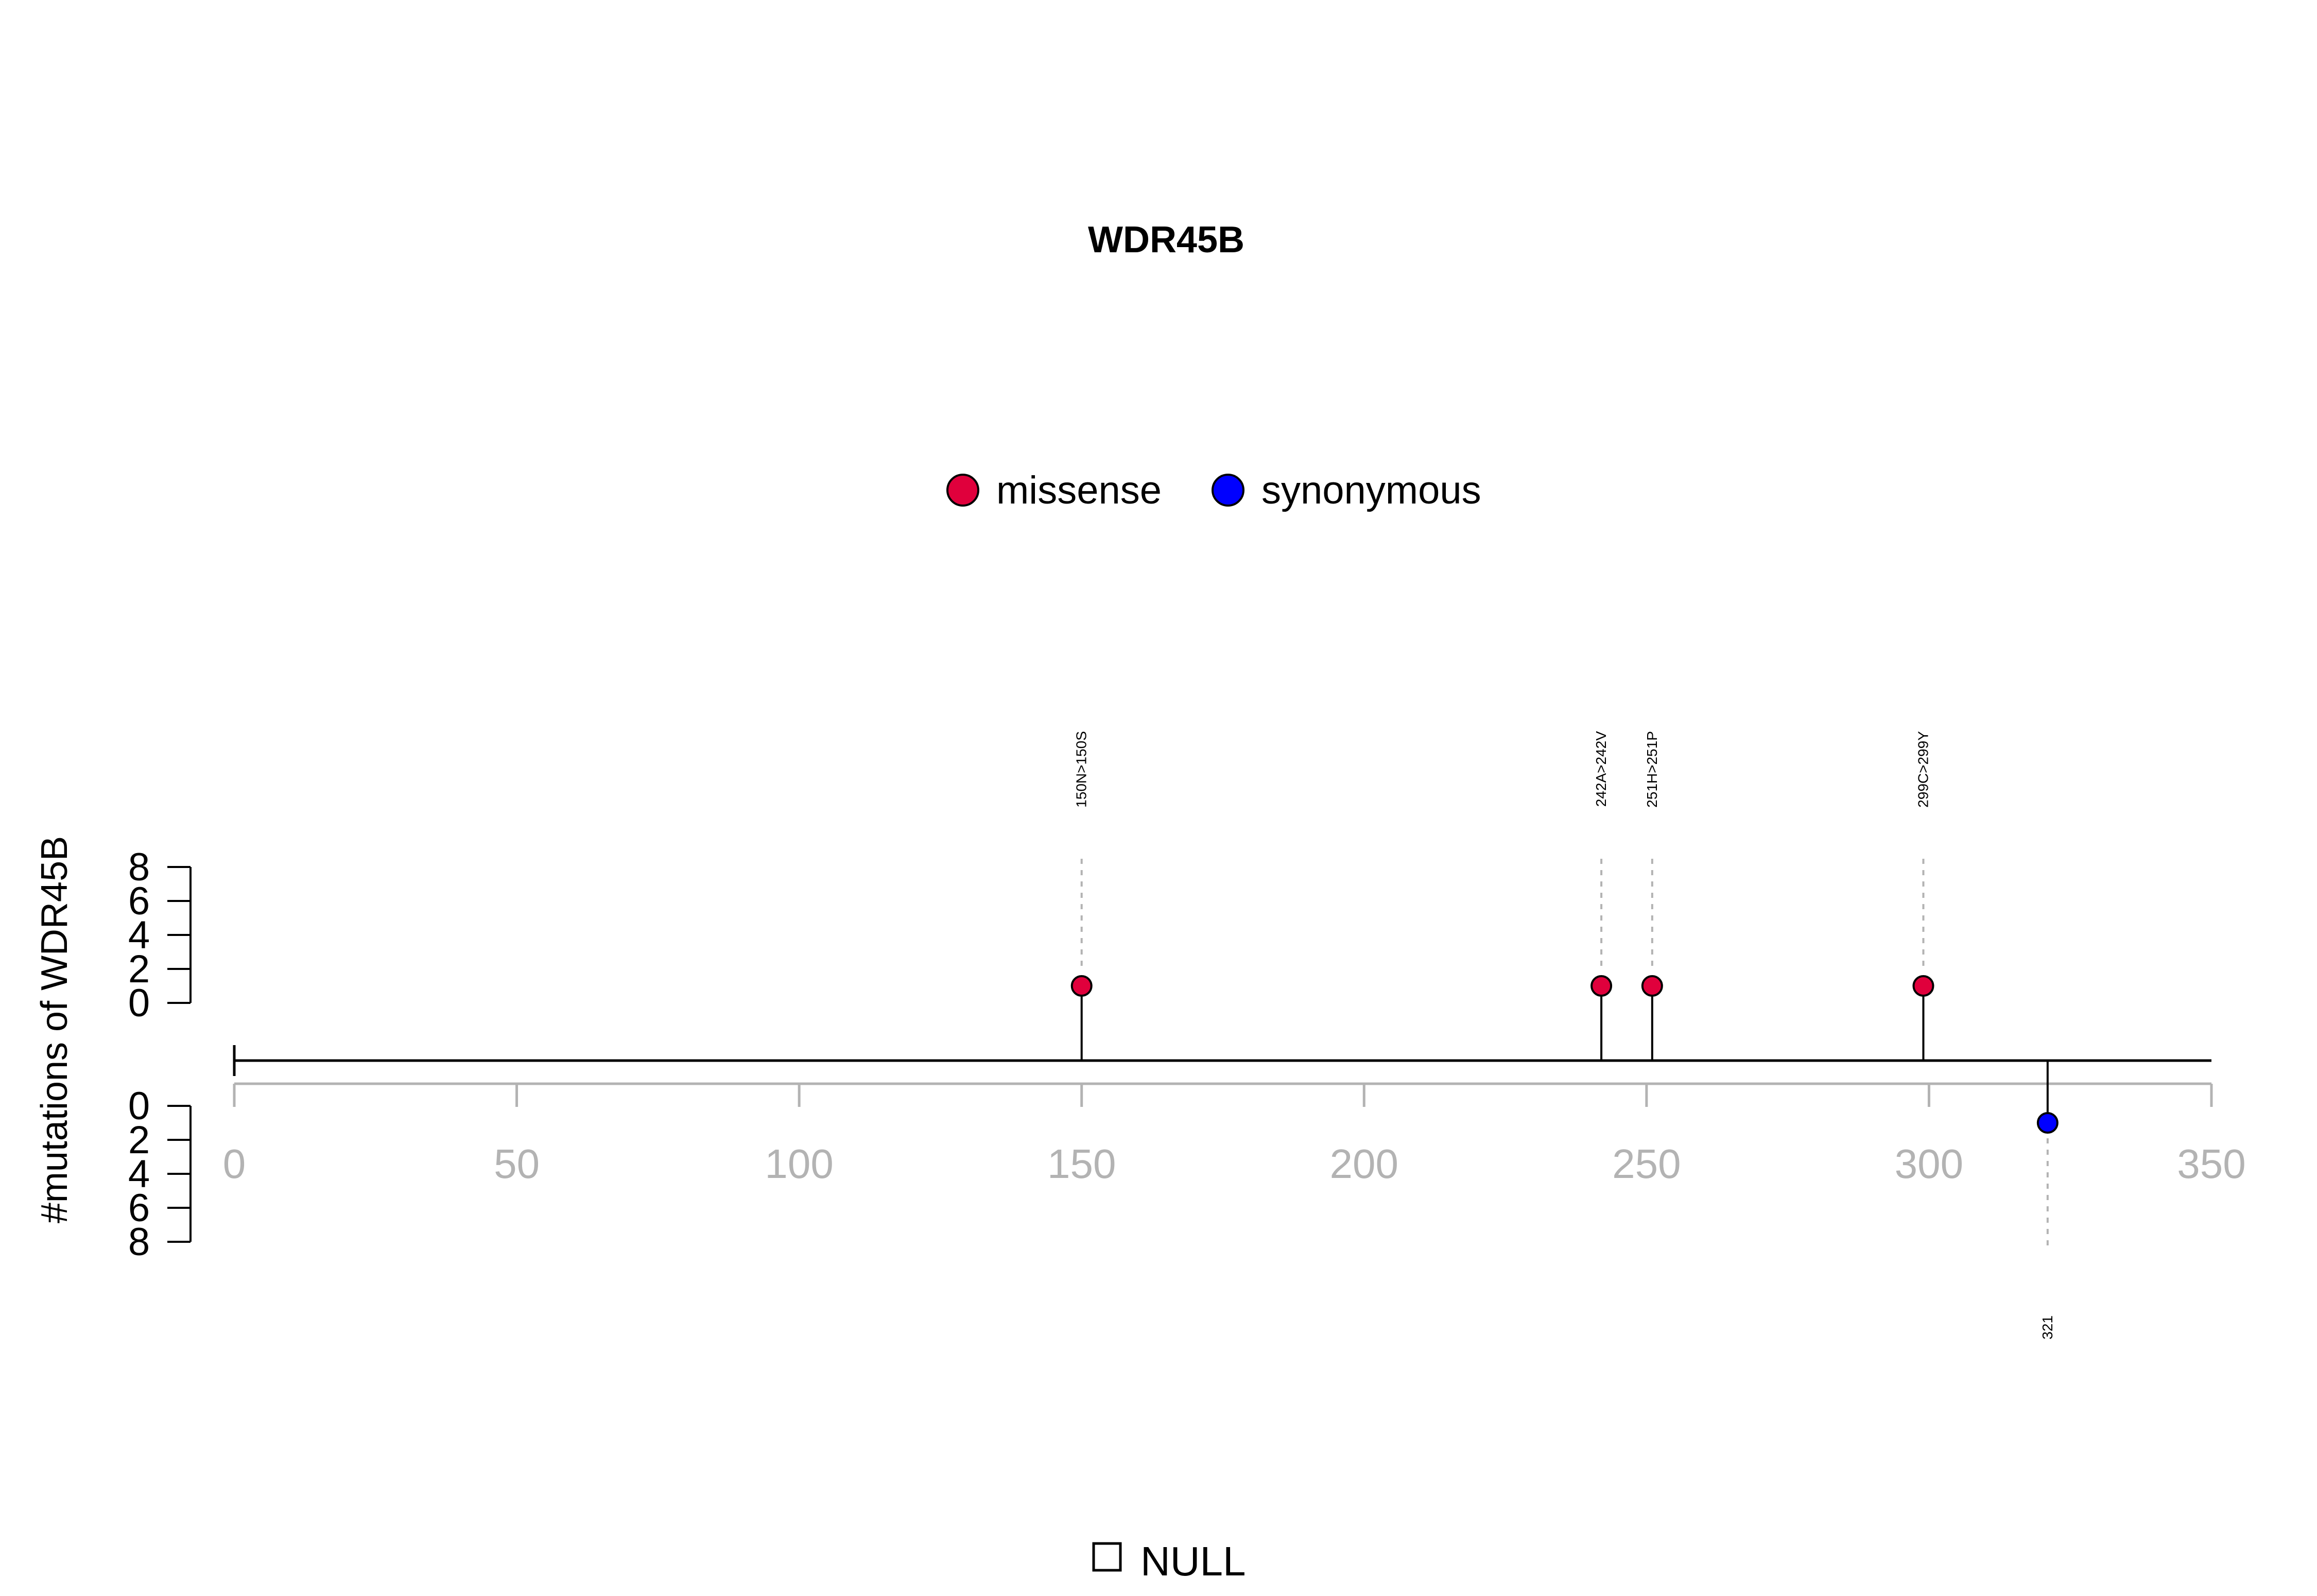 This screenshot has width=2317, height=1596. What do you see at coordinates (2047, 1327) in the screenshot?
I see `mutation-label: 321` at bounding box center [2047, 1327].